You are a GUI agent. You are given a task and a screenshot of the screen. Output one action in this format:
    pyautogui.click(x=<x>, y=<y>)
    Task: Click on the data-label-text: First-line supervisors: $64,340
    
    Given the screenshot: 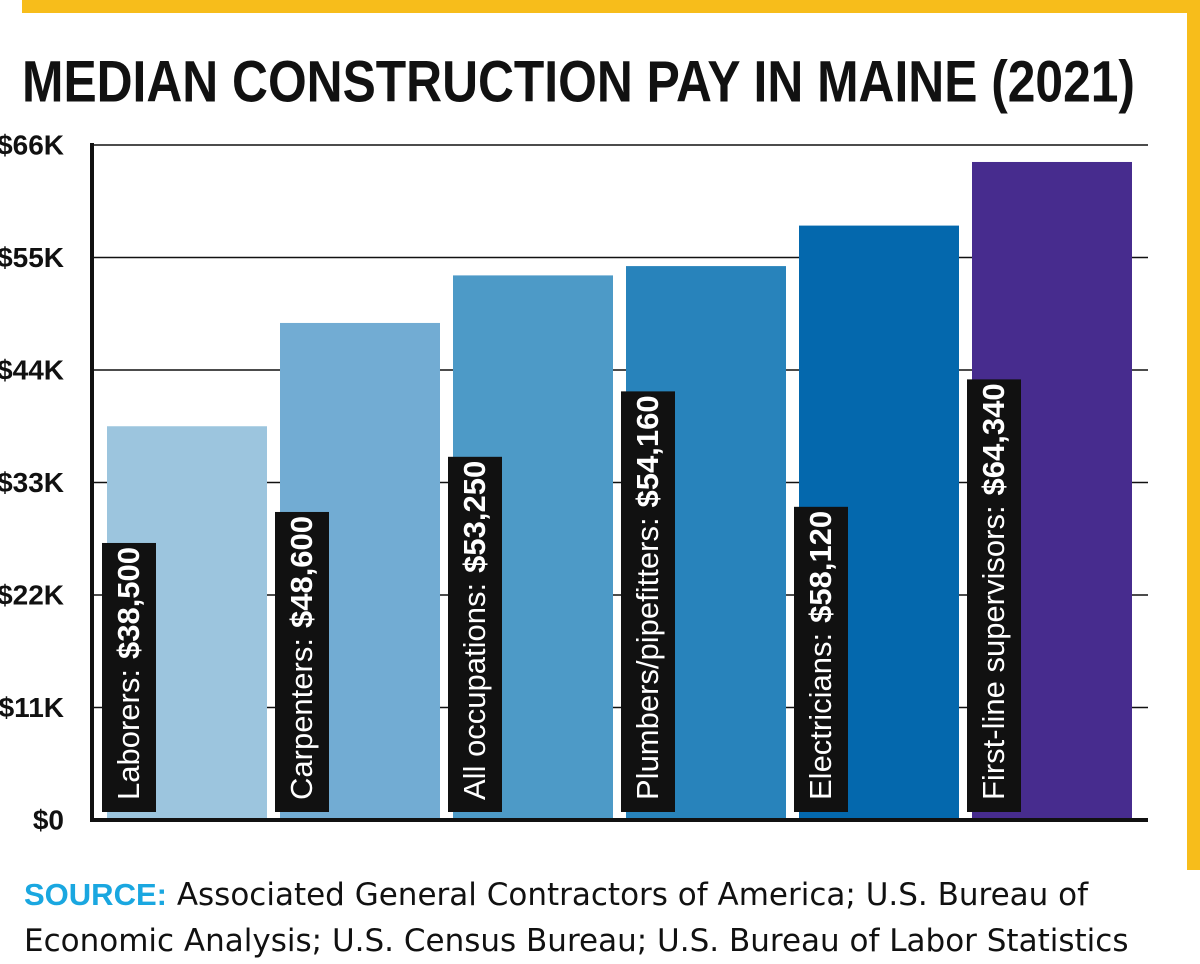 What is the action you would take?
    pyautogui.click(x=993, y=591)
    